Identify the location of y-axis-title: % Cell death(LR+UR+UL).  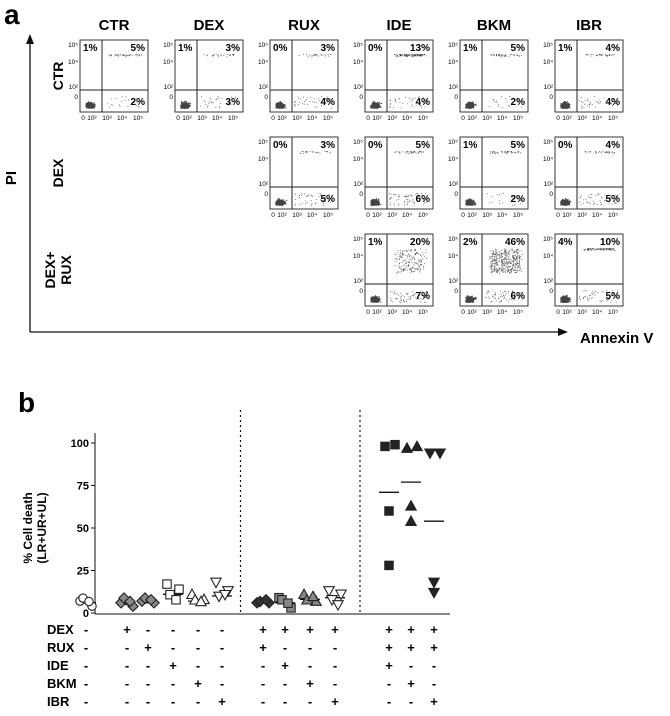
(35, 527).